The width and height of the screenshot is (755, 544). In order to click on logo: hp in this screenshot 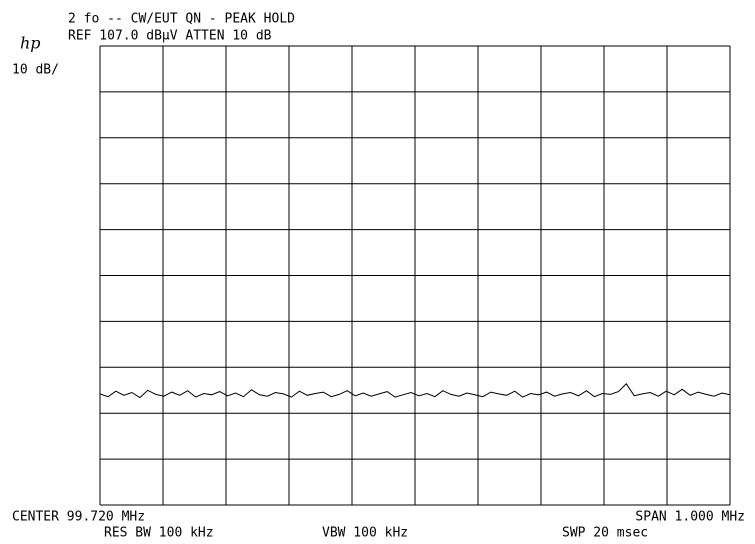, I will do `click(30, 43)`.